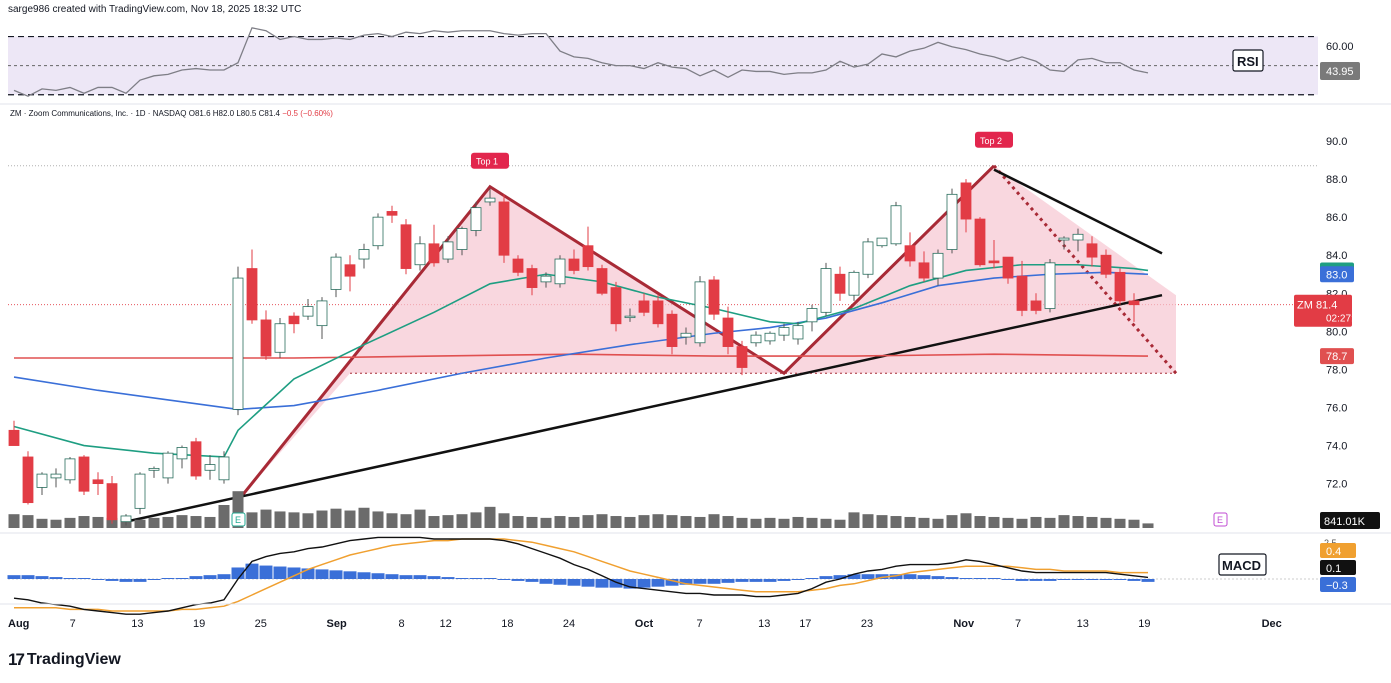 The image size is (1391, 683). I want to click on macd-value-label: −0.3, so click(1337, 586).